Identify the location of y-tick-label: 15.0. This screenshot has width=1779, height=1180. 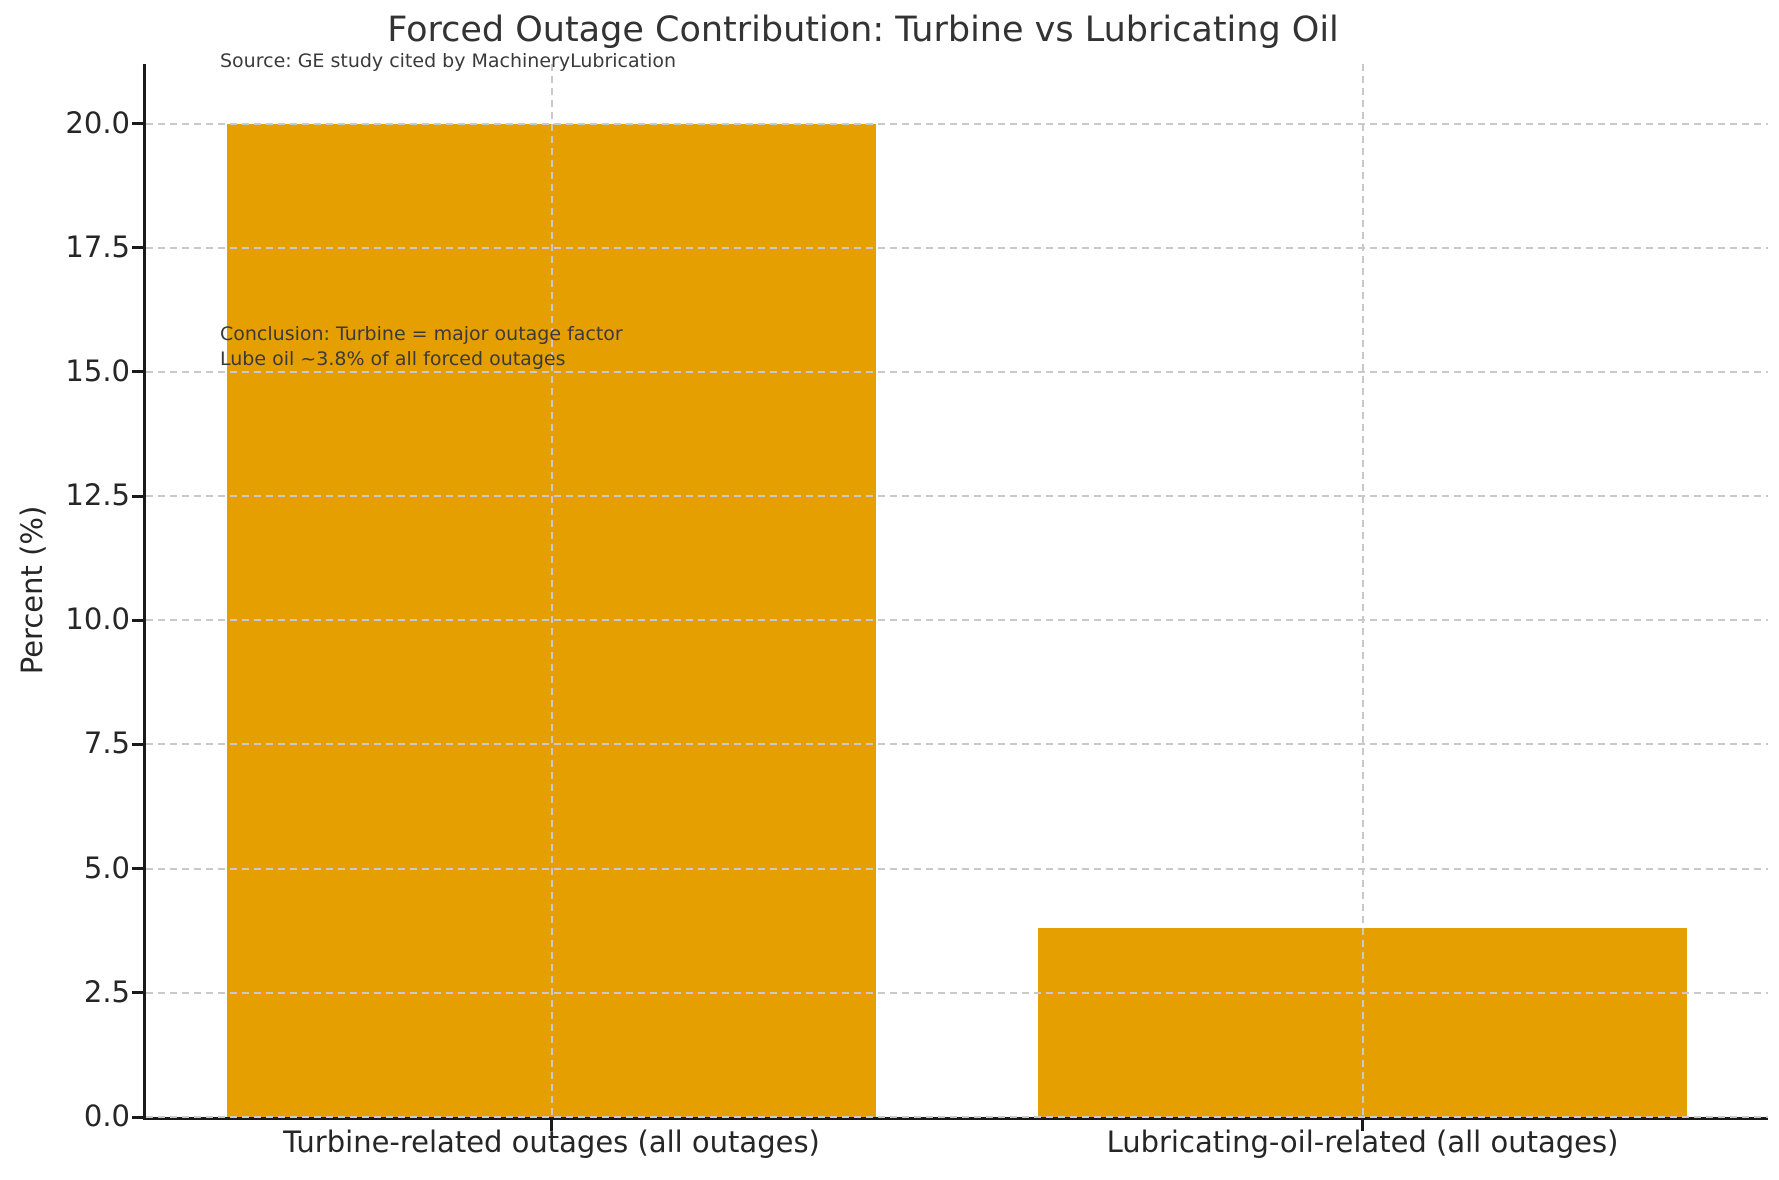
(97, 370).